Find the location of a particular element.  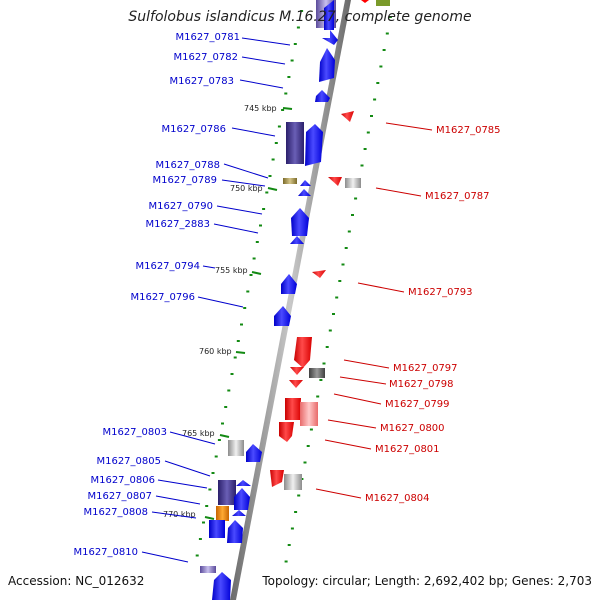

gene-label: M1627_0783 is located at coordinates (201, 81).